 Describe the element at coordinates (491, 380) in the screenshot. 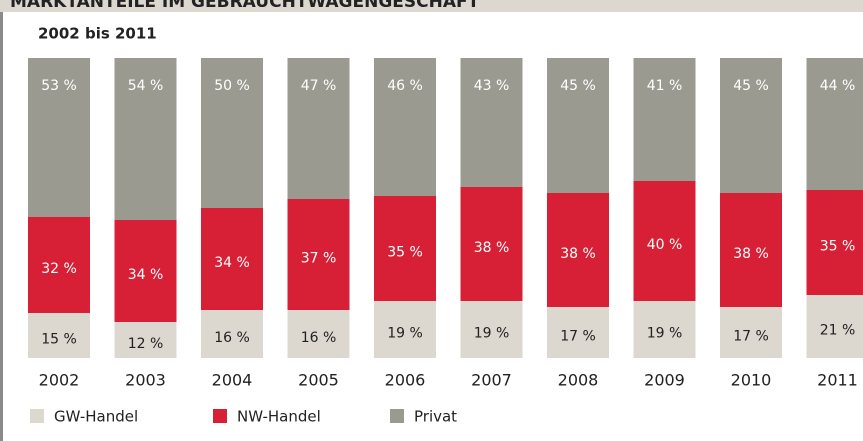

I see `x-tick-label: 2007` at that location.